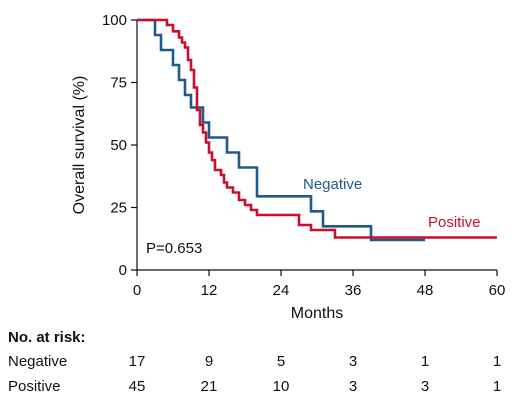 The width and height of the screenshot is (520, 406). Describe the element at coordinates (332, 184) in the screenshot. I see `negative-series-label: Negative` at that location.